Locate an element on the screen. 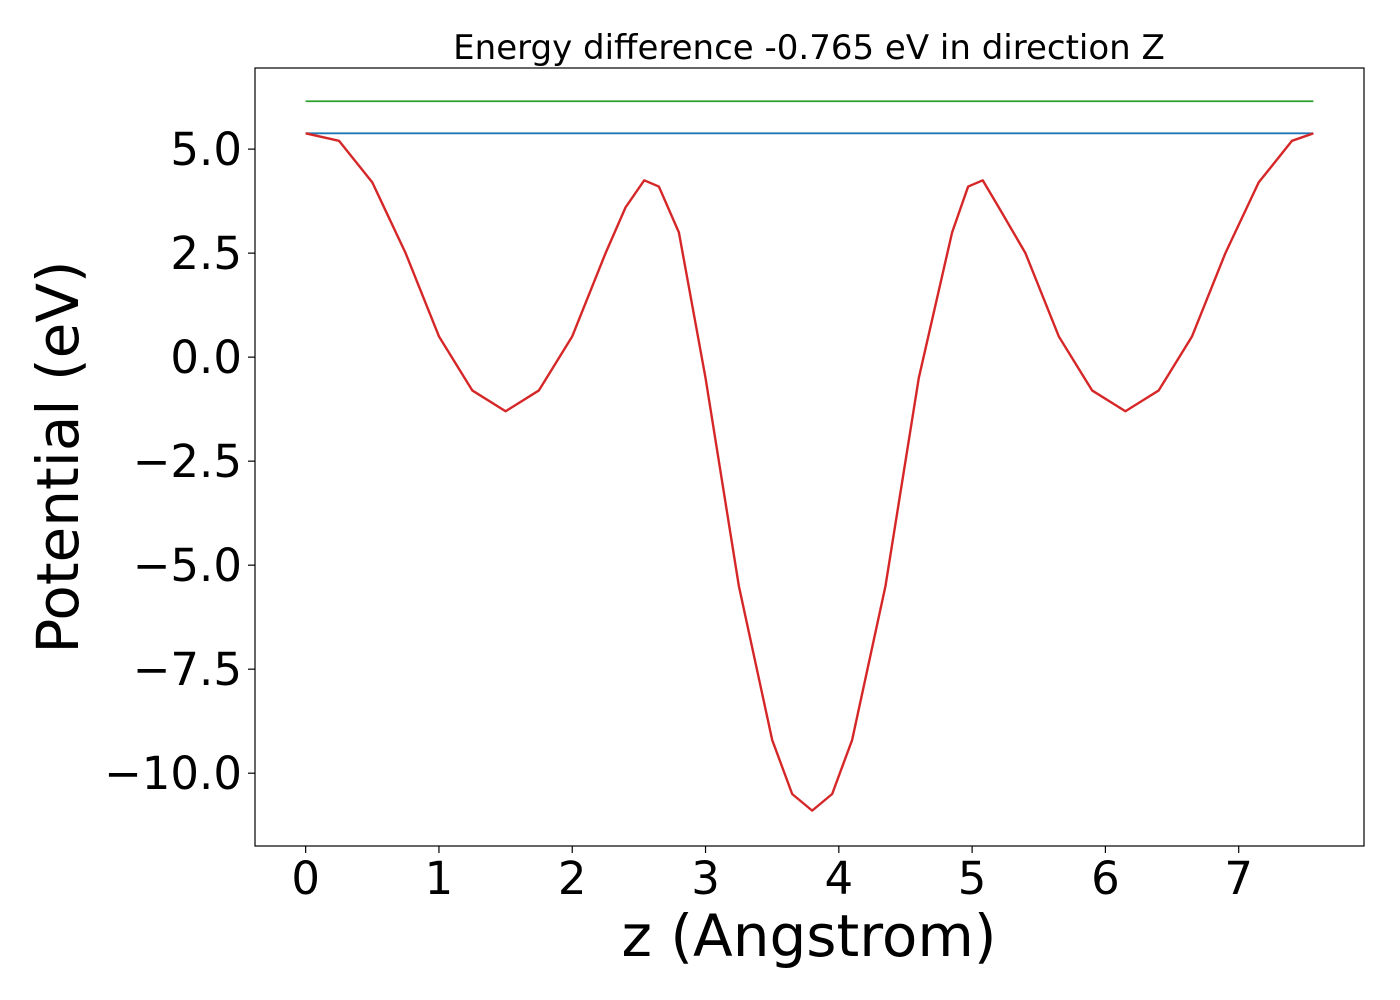 This screenshot has width=1400, height=1000. y-tick-label: 0.0 is located at coordinates (206, 357).